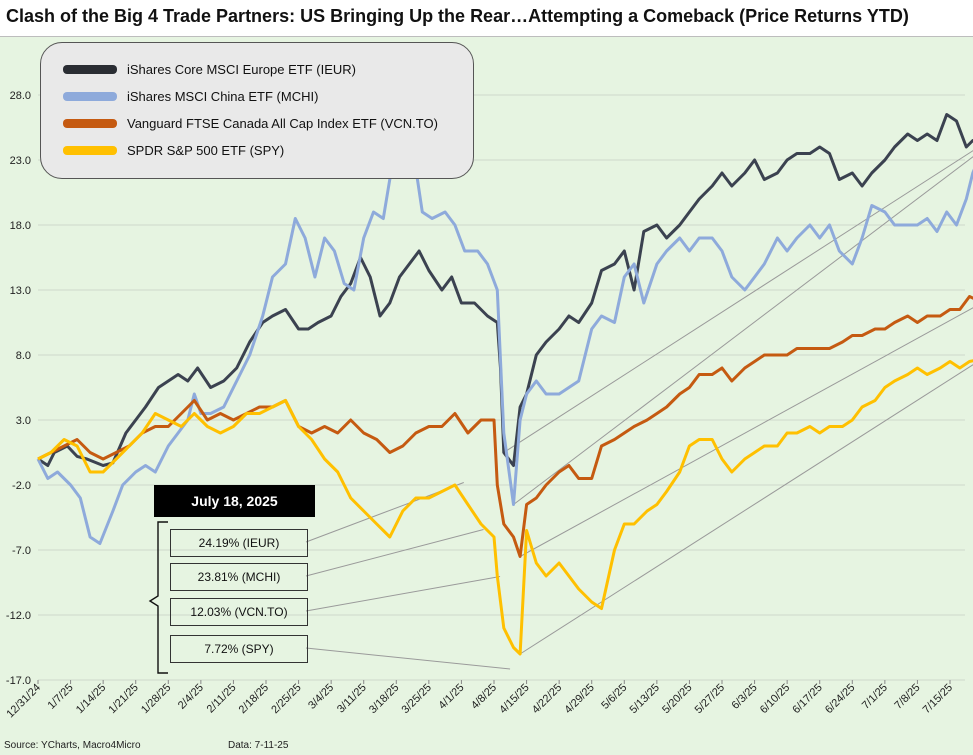 The image size is (973, 755). What do you see at coordinates (239, 612) in the screenshot?
I see `callout-value-vcn: 12.03% (VCN.TO)` at bounding box center [239, 612].